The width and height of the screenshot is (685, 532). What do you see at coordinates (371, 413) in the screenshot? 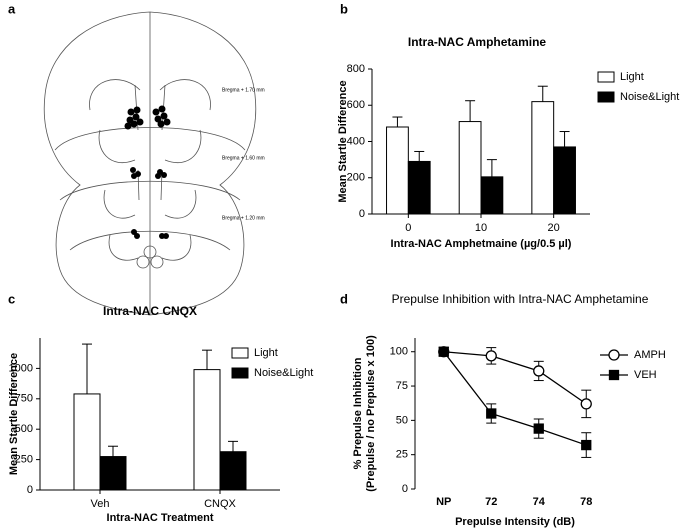
I see `y-axis-label: (Prepulse / no Prepulse x 100)` at bounding box center [371, 413].